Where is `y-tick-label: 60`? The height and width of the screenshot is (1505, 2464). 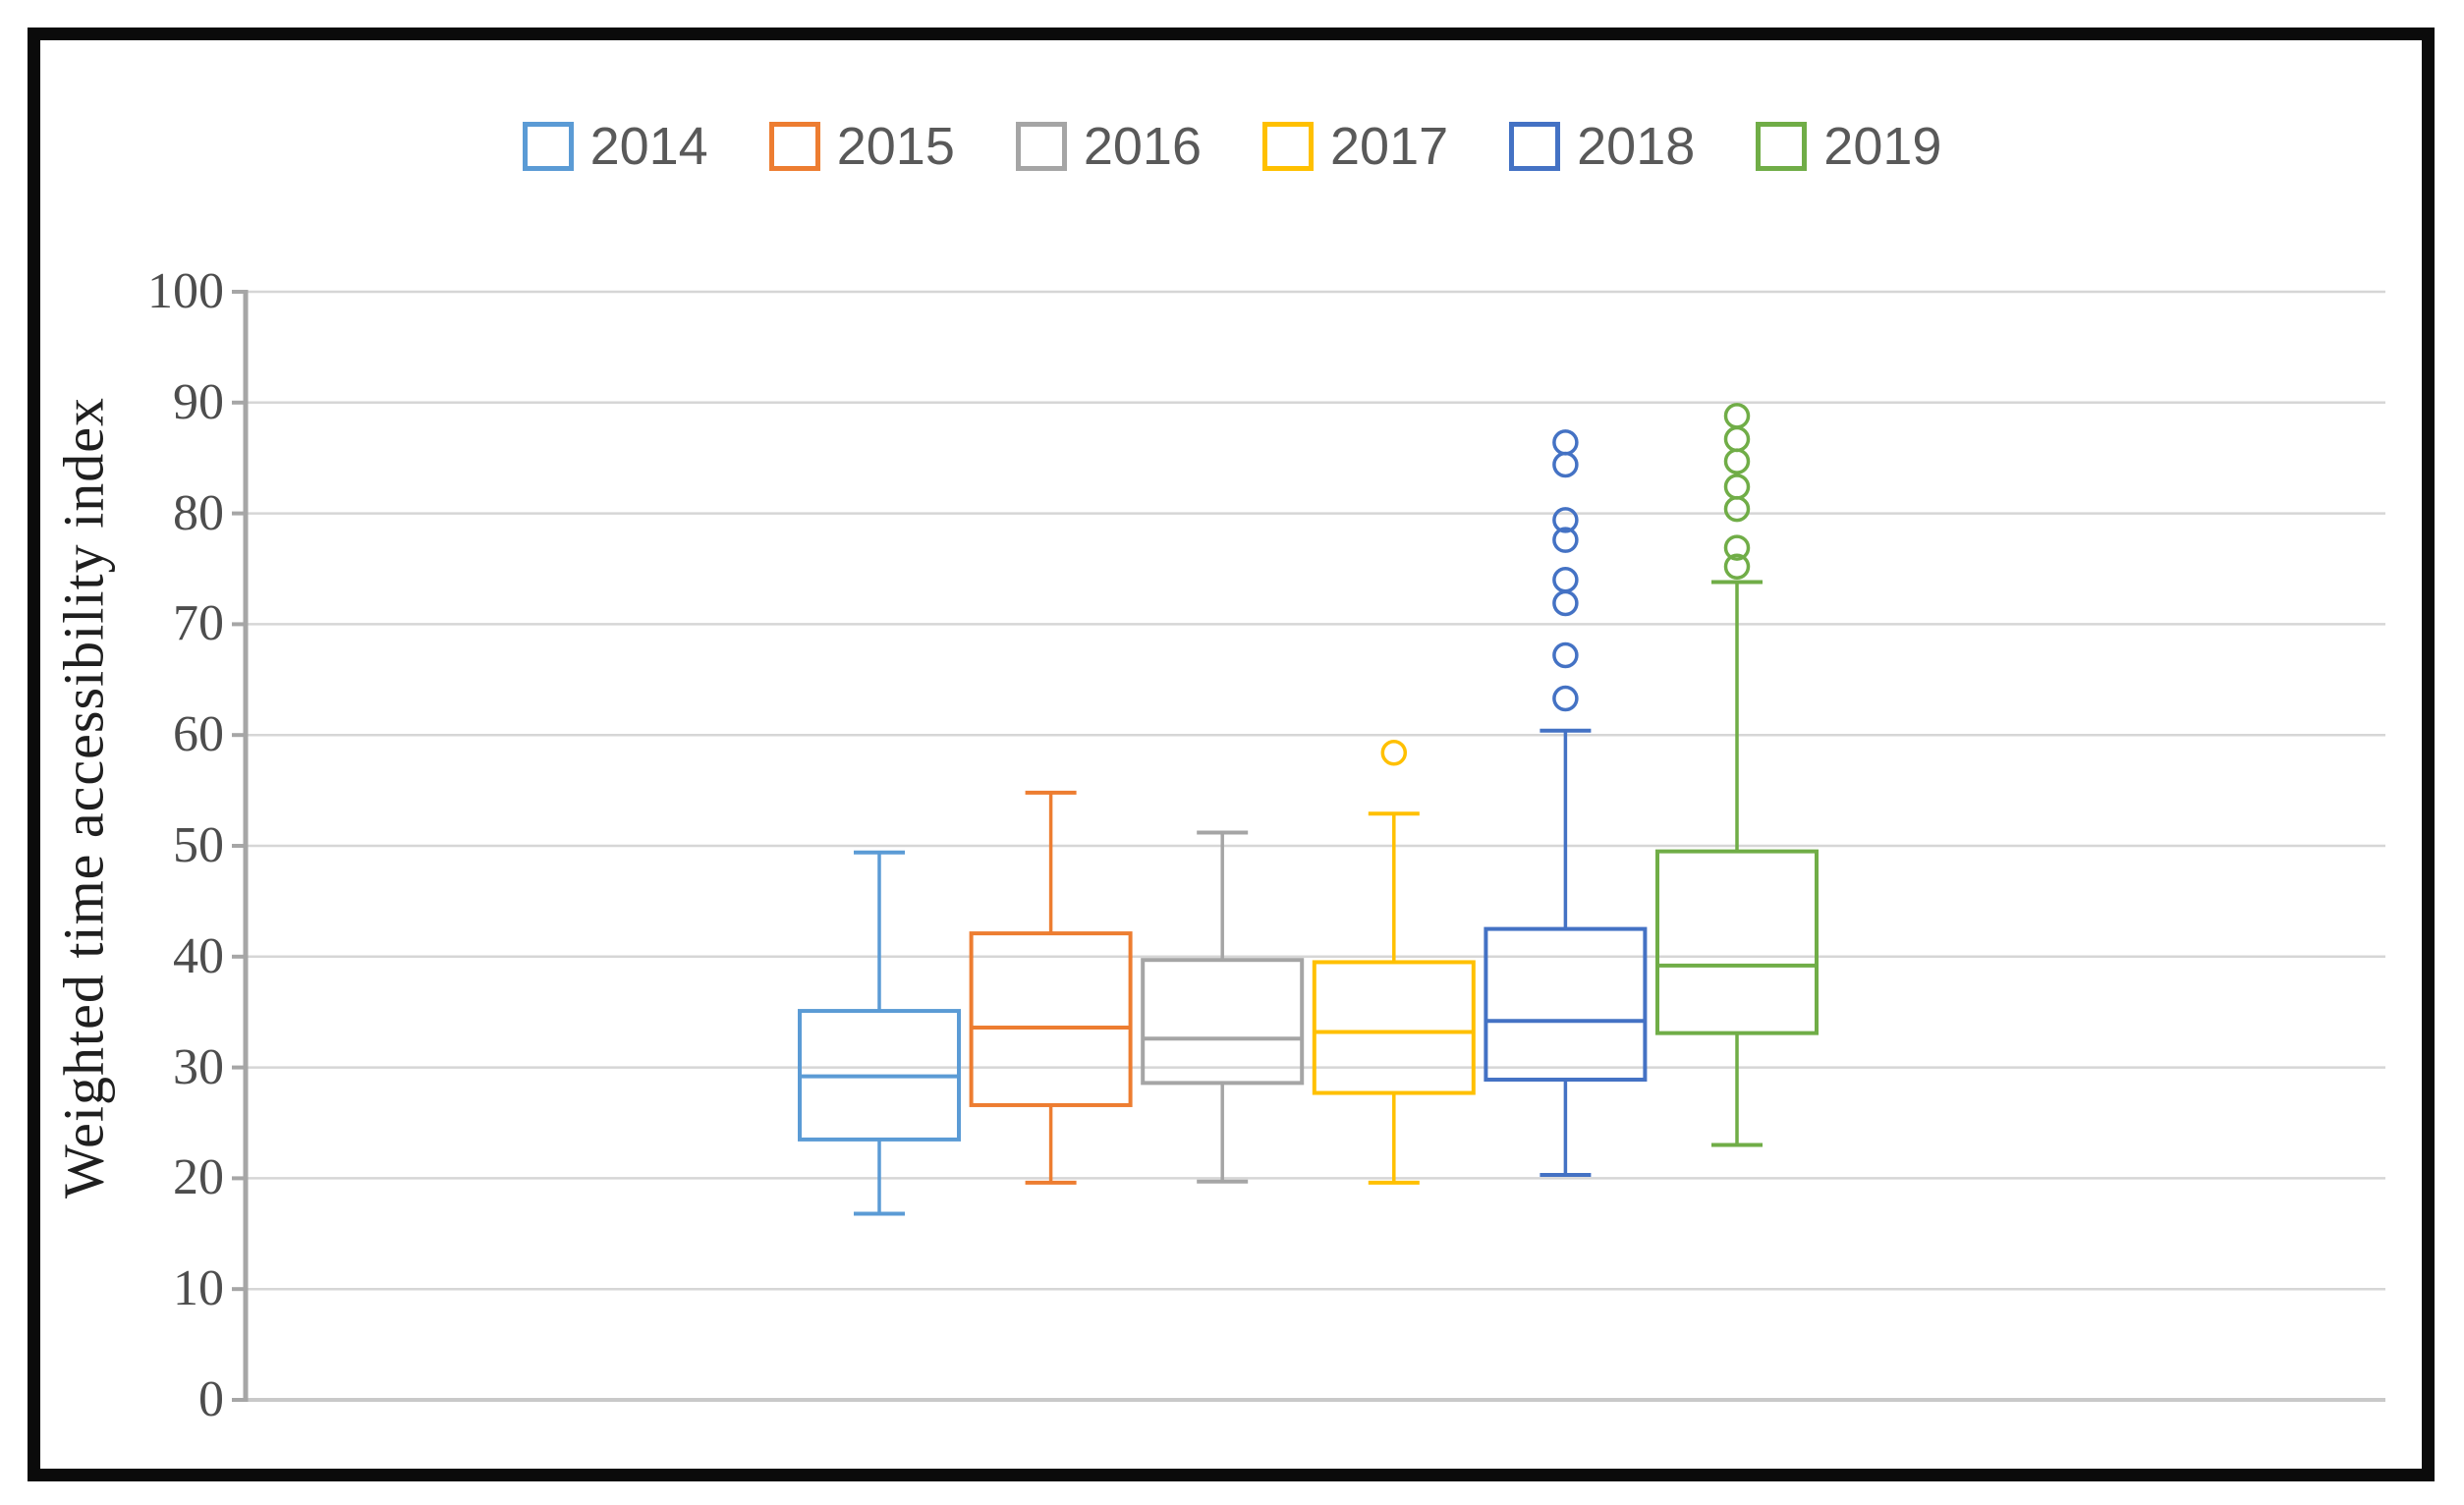
y-tick-label: 60 is located at coordinates (198, 734).